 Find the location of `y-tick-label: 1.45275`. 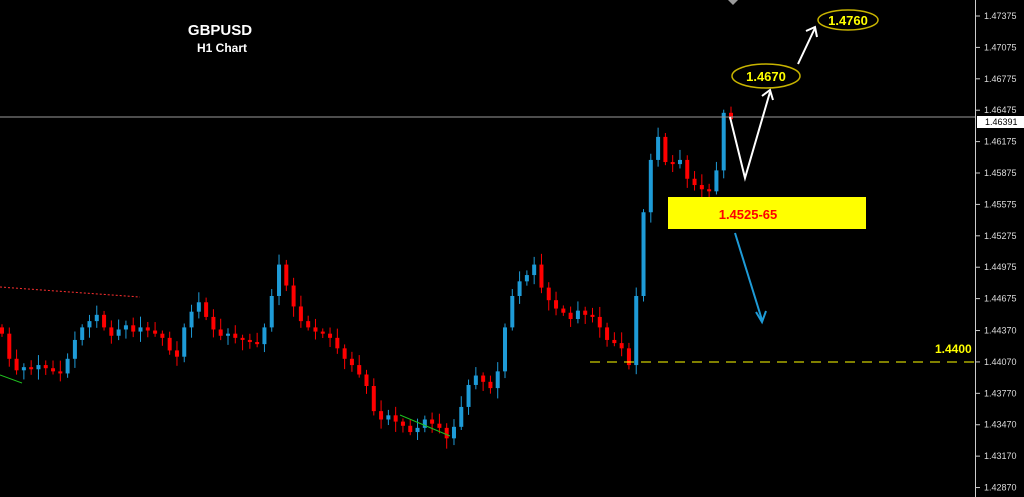

y-tick-label: 1.45275 is located at coordinates (1000, 236).